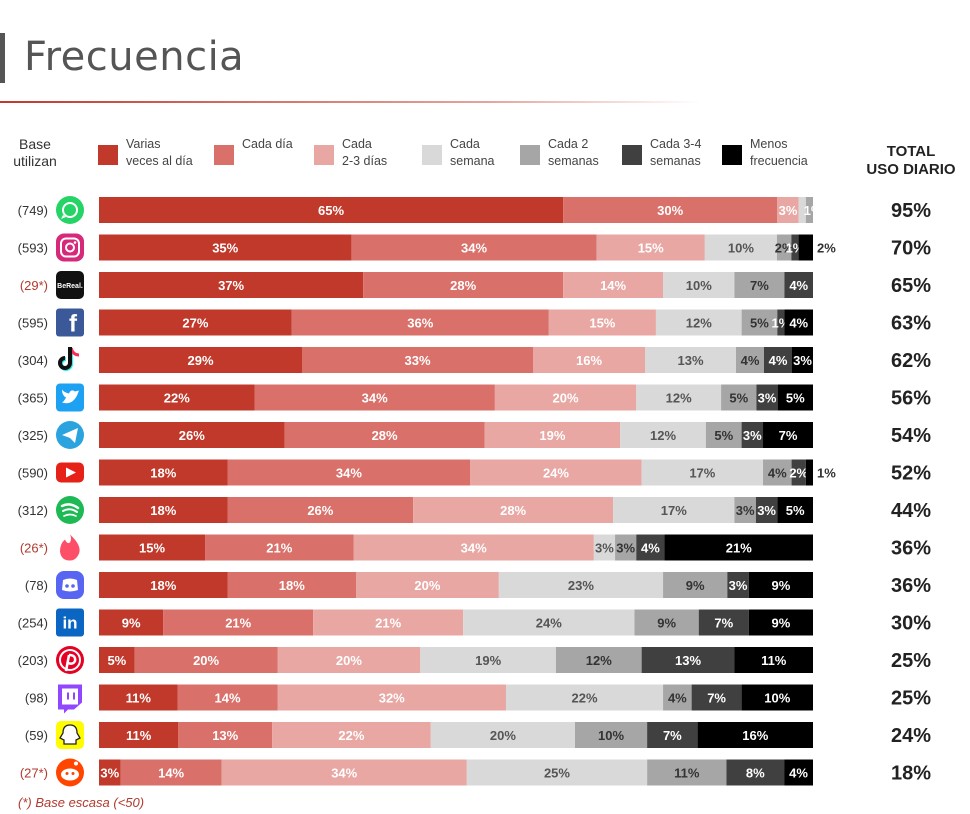 This screenshot has height=814, width=970. Describe the element at coordinates (755, 773) in the screenshot. I see `data-label: 8%` at that location.